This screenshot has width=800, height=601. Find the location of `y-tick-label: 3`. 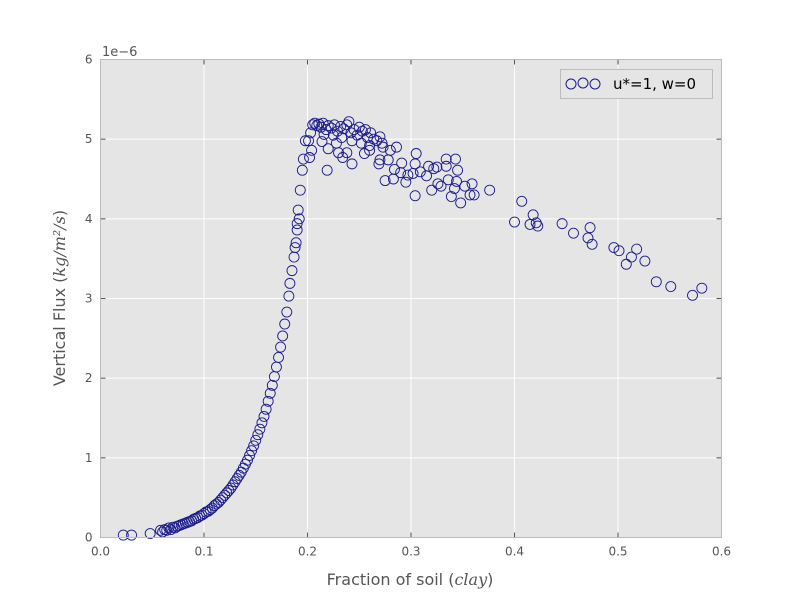

y-tick-label: 3 is located at coordinates (89, 299).